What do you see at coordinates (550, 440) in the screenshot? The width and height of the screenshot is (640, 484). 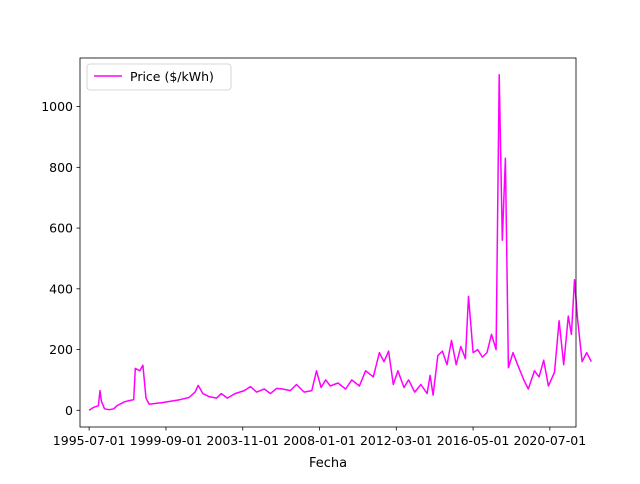 I see `x-tick-label: 2020-07-01` at bounding box center [550, 440].